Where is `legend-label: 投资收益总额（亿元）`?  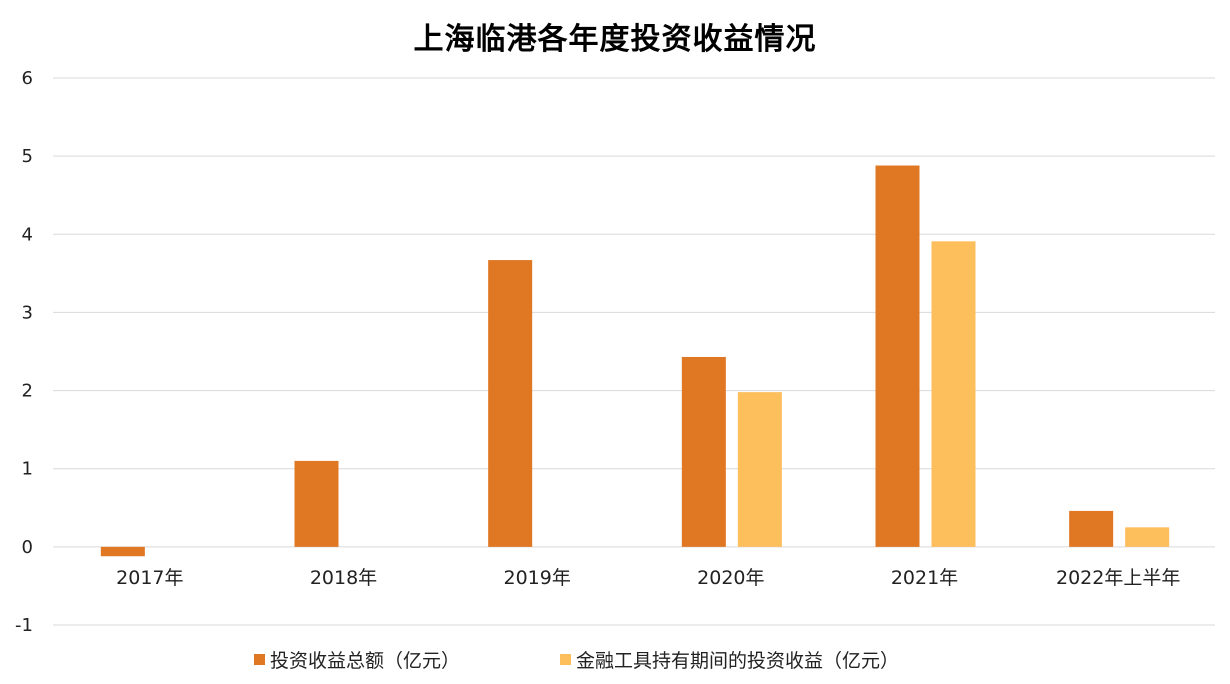
legend-label: 投资收益总额（亿元） is located at coordinates (365, 661).